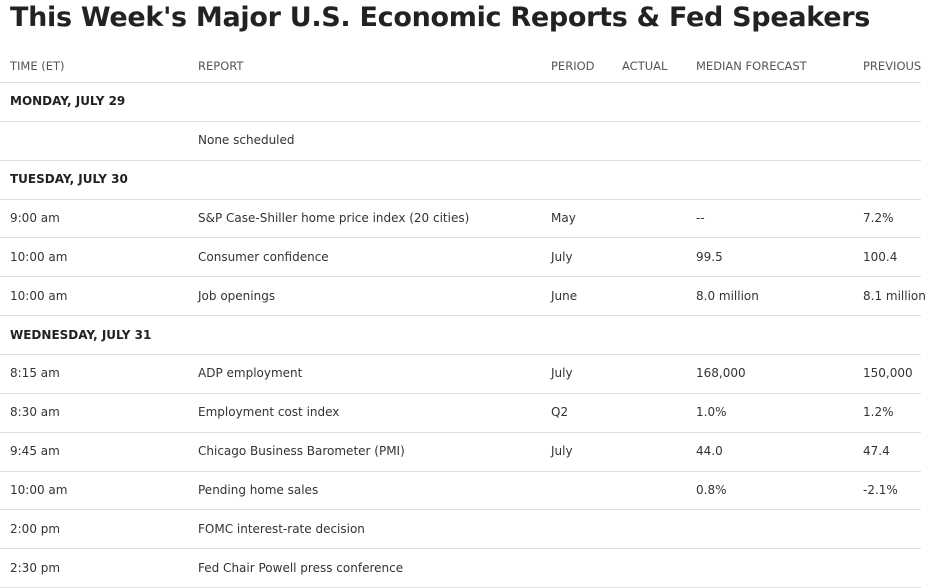 This screenshot has height=588, width=931. What do you see at coordinates (573, 66) in the screenshot?
I see `column-header: PERIOD` at bounding box center [573, 66].